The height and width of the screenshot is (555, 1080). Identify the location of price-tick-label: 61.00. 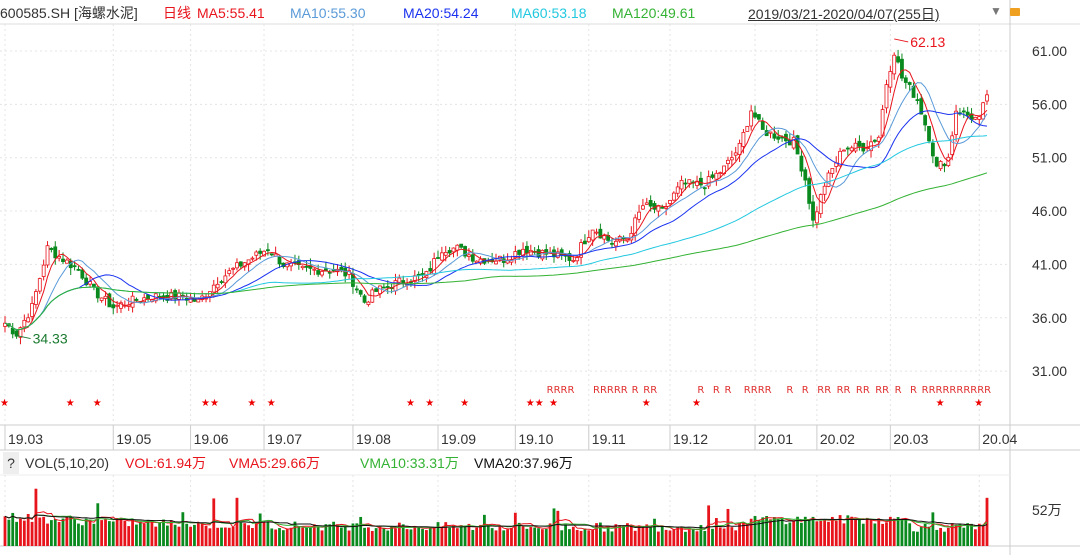
(1049, 51).